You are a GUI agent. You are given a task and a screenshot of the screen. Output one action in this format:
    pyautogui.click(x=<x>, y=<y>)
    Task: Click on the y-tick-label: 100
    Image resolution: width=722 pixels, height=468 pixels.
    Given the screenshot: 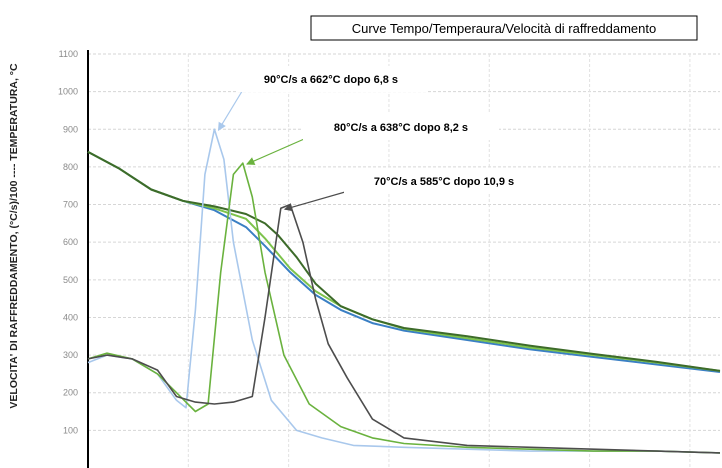 What is the action you would take?
    pyautogui.click(x=70, y=430)
    